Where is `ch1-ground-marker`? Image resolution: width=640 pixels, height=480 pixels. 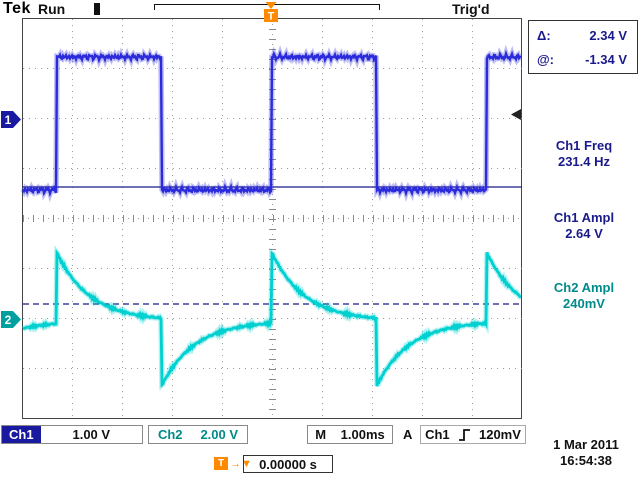 ch1-ground-marker is located at coordinates (11, 119).